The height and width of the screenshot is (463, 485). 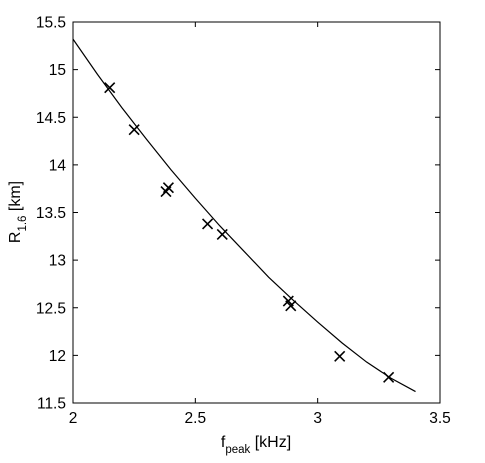 I want to click on x-axis-label: fpeak [kHz], so click(x=256, y=445).